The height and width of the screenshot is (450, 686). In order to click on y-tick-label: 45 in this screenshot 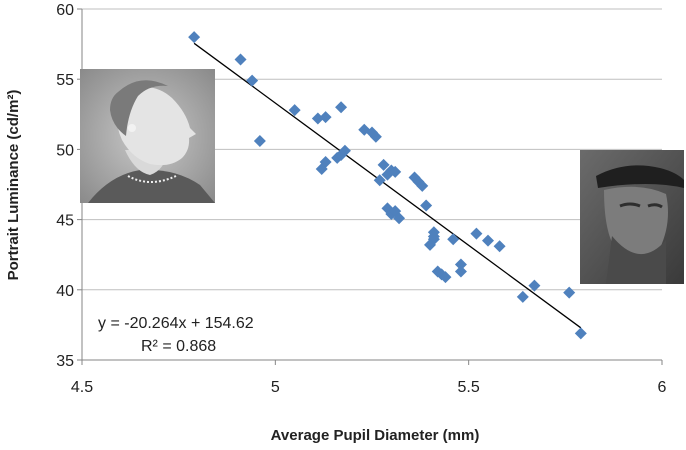, I will do `click(65, 221)`.